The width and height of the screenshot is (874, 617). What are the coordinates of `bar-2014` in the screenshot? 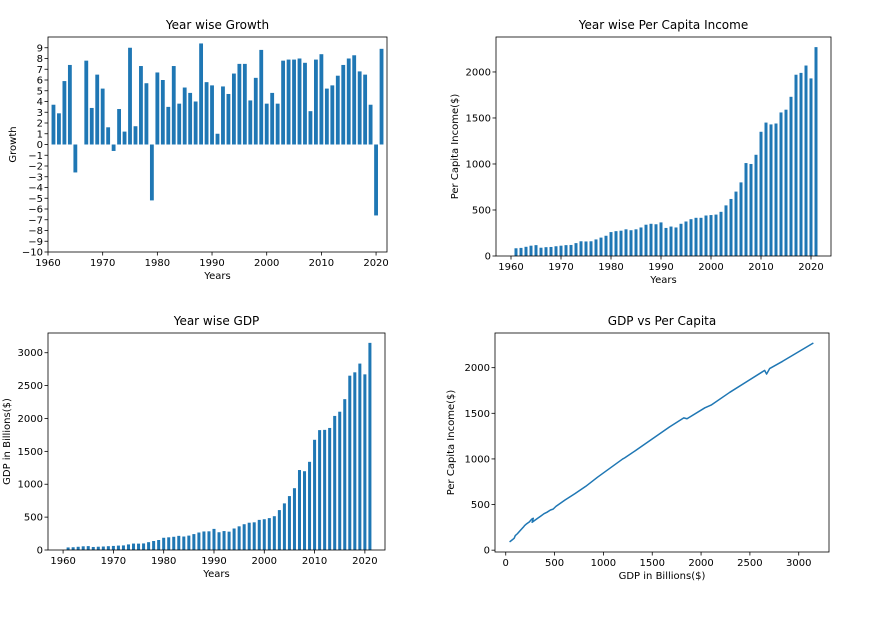 It's located at (335, 482).